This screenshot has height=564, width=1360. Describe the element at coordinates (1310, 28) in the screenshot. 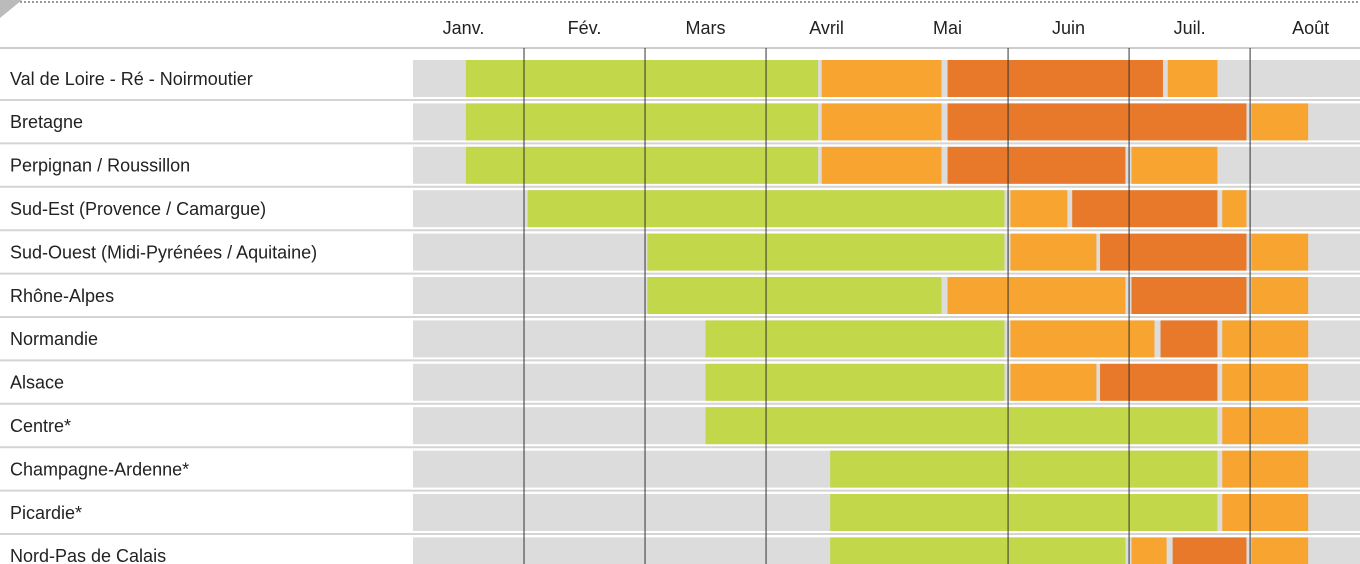

I see `month-label: Août` at that location.